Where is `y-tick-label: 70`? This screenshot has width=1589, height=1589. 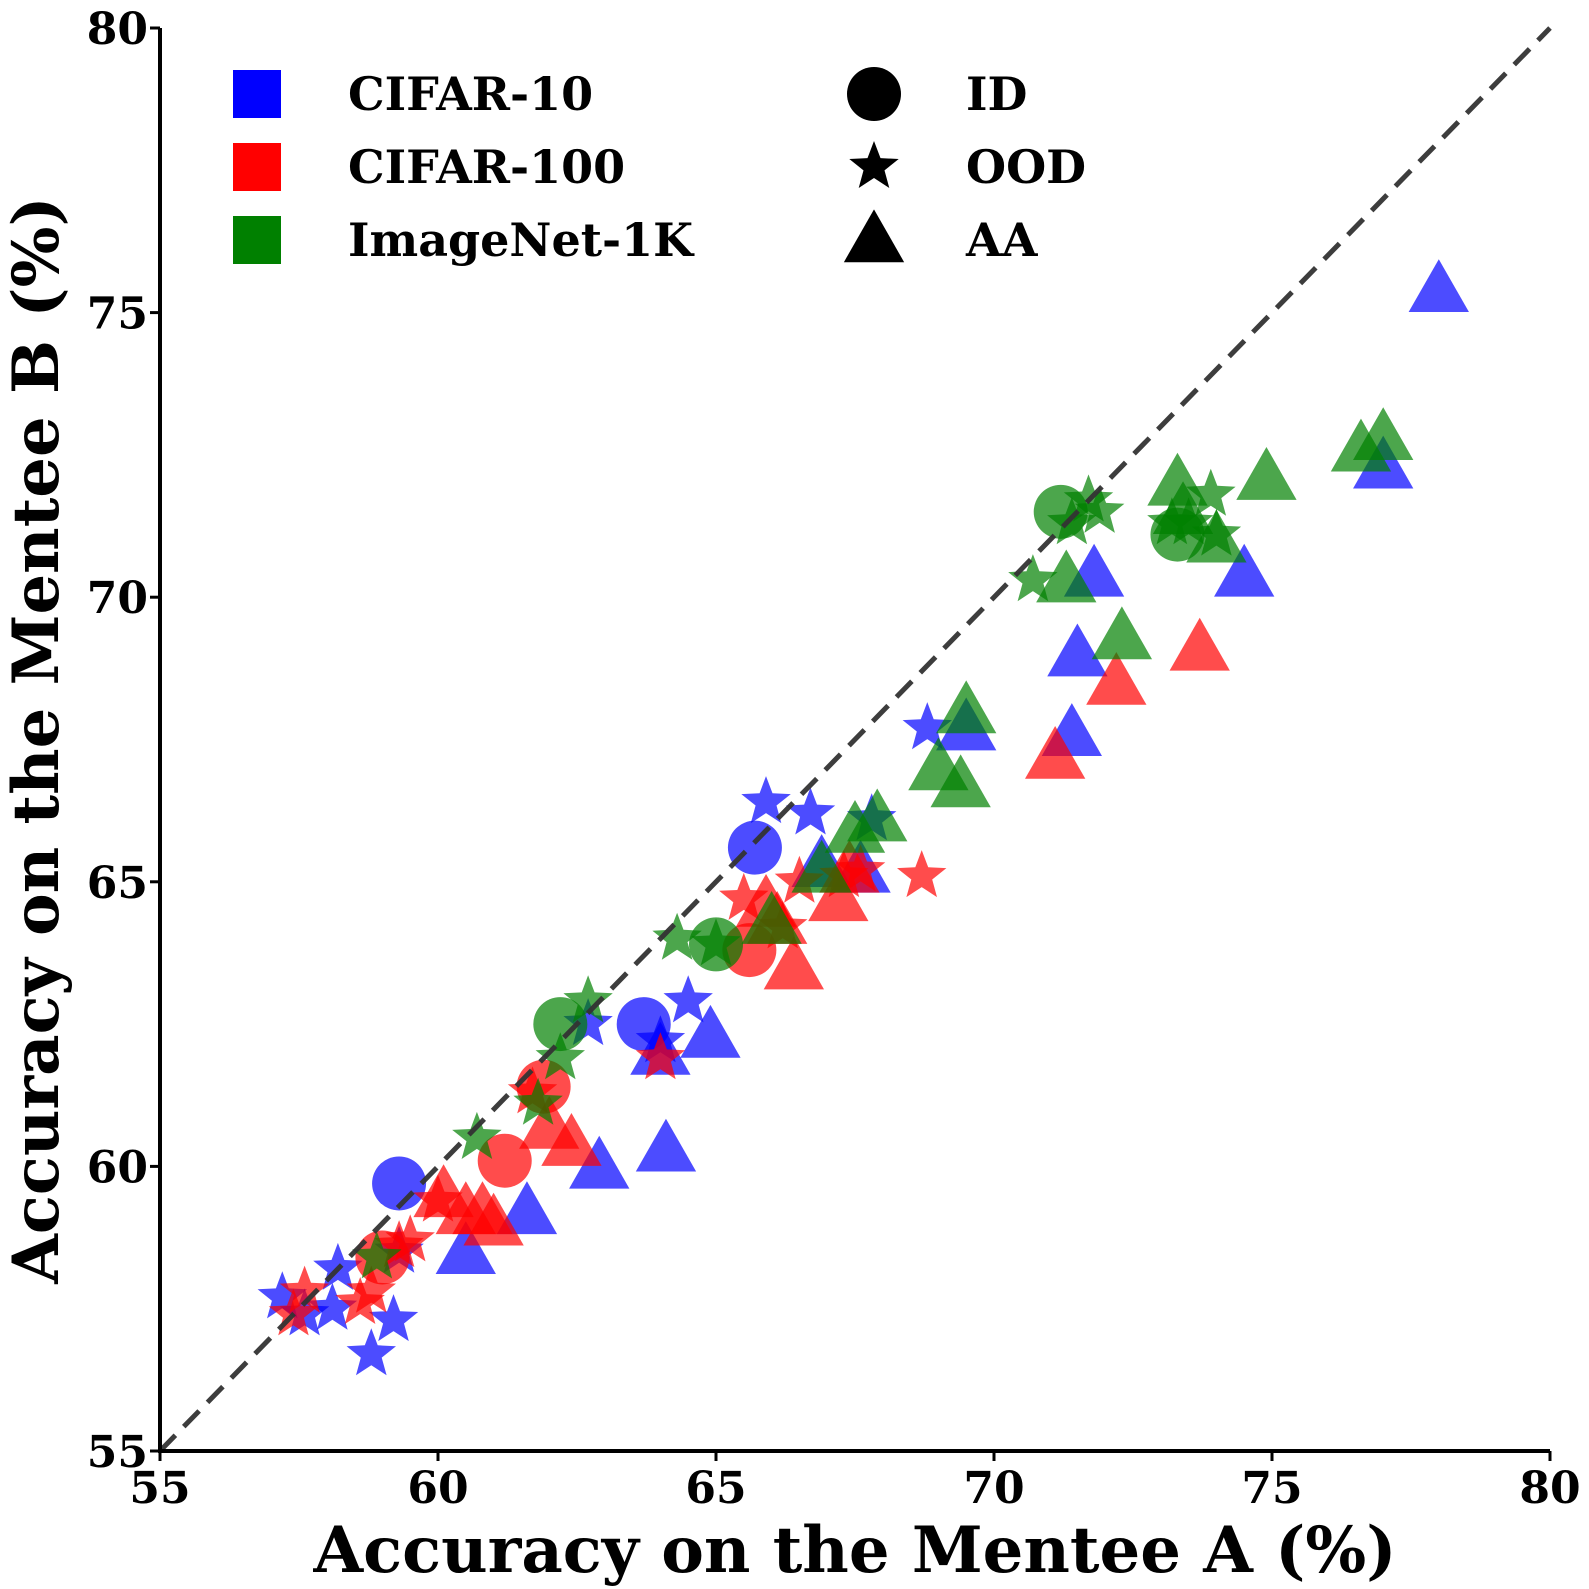 y-tick-label: 70 is located at coordinates (117, 598).